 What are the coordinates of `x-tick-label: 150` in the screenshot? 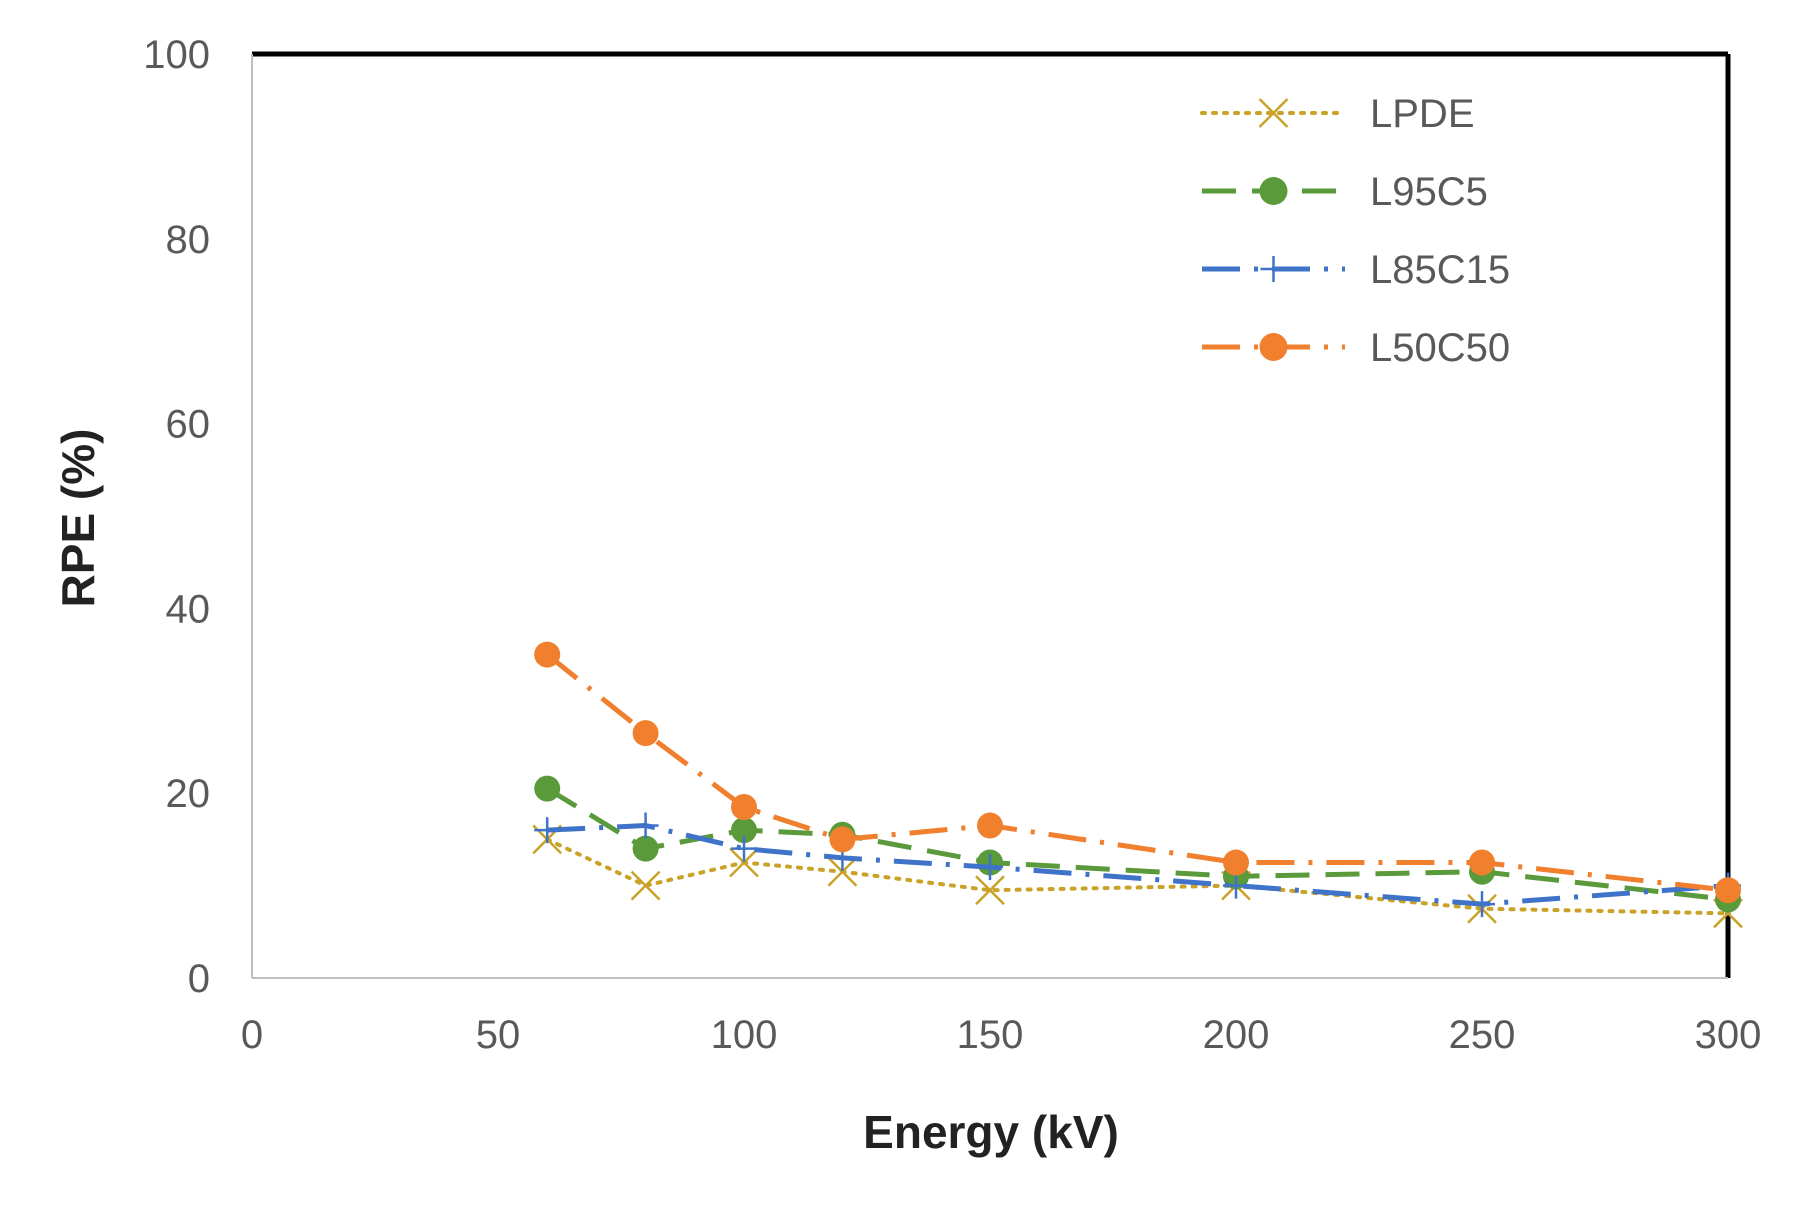 It's located at (990, 1035).